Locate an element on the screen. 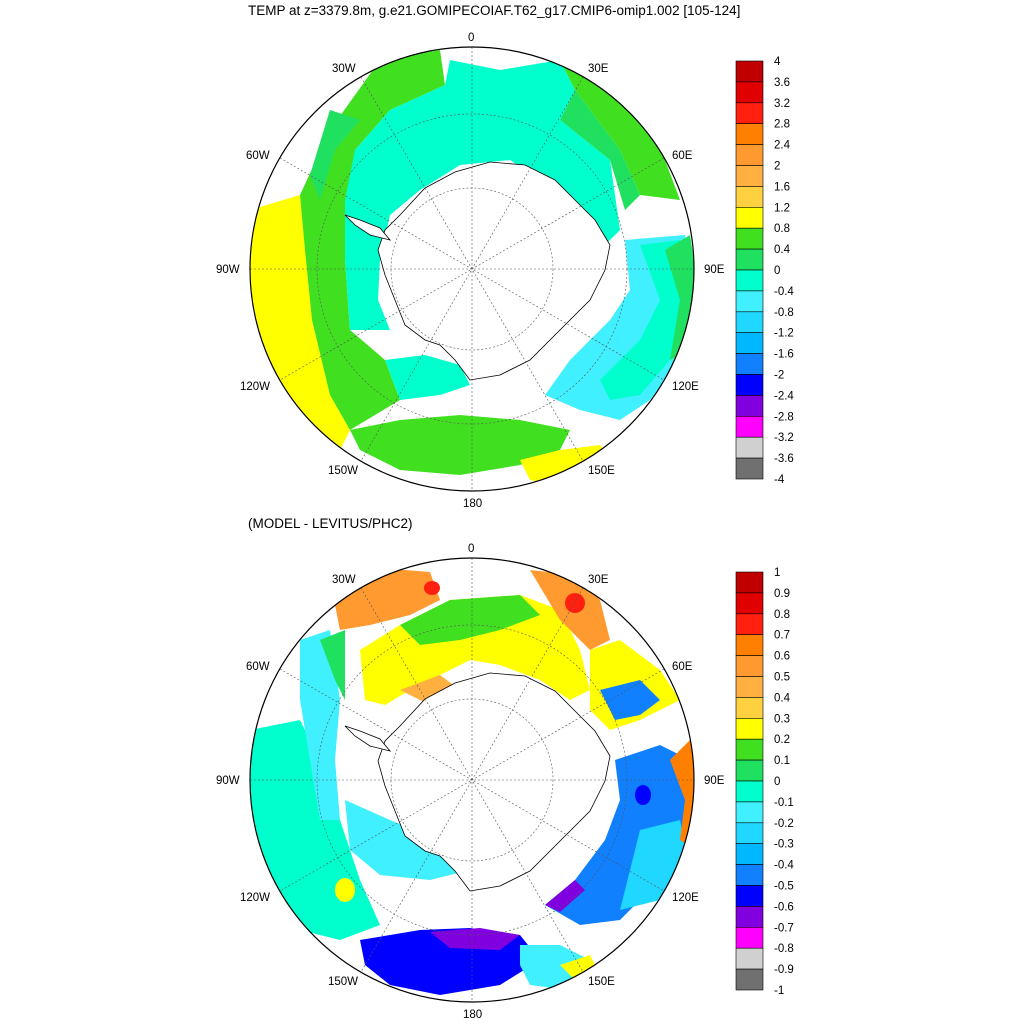 The height and width of the screenshot is (1024, 1024). green-region-west is located at coordinates (332, 665).